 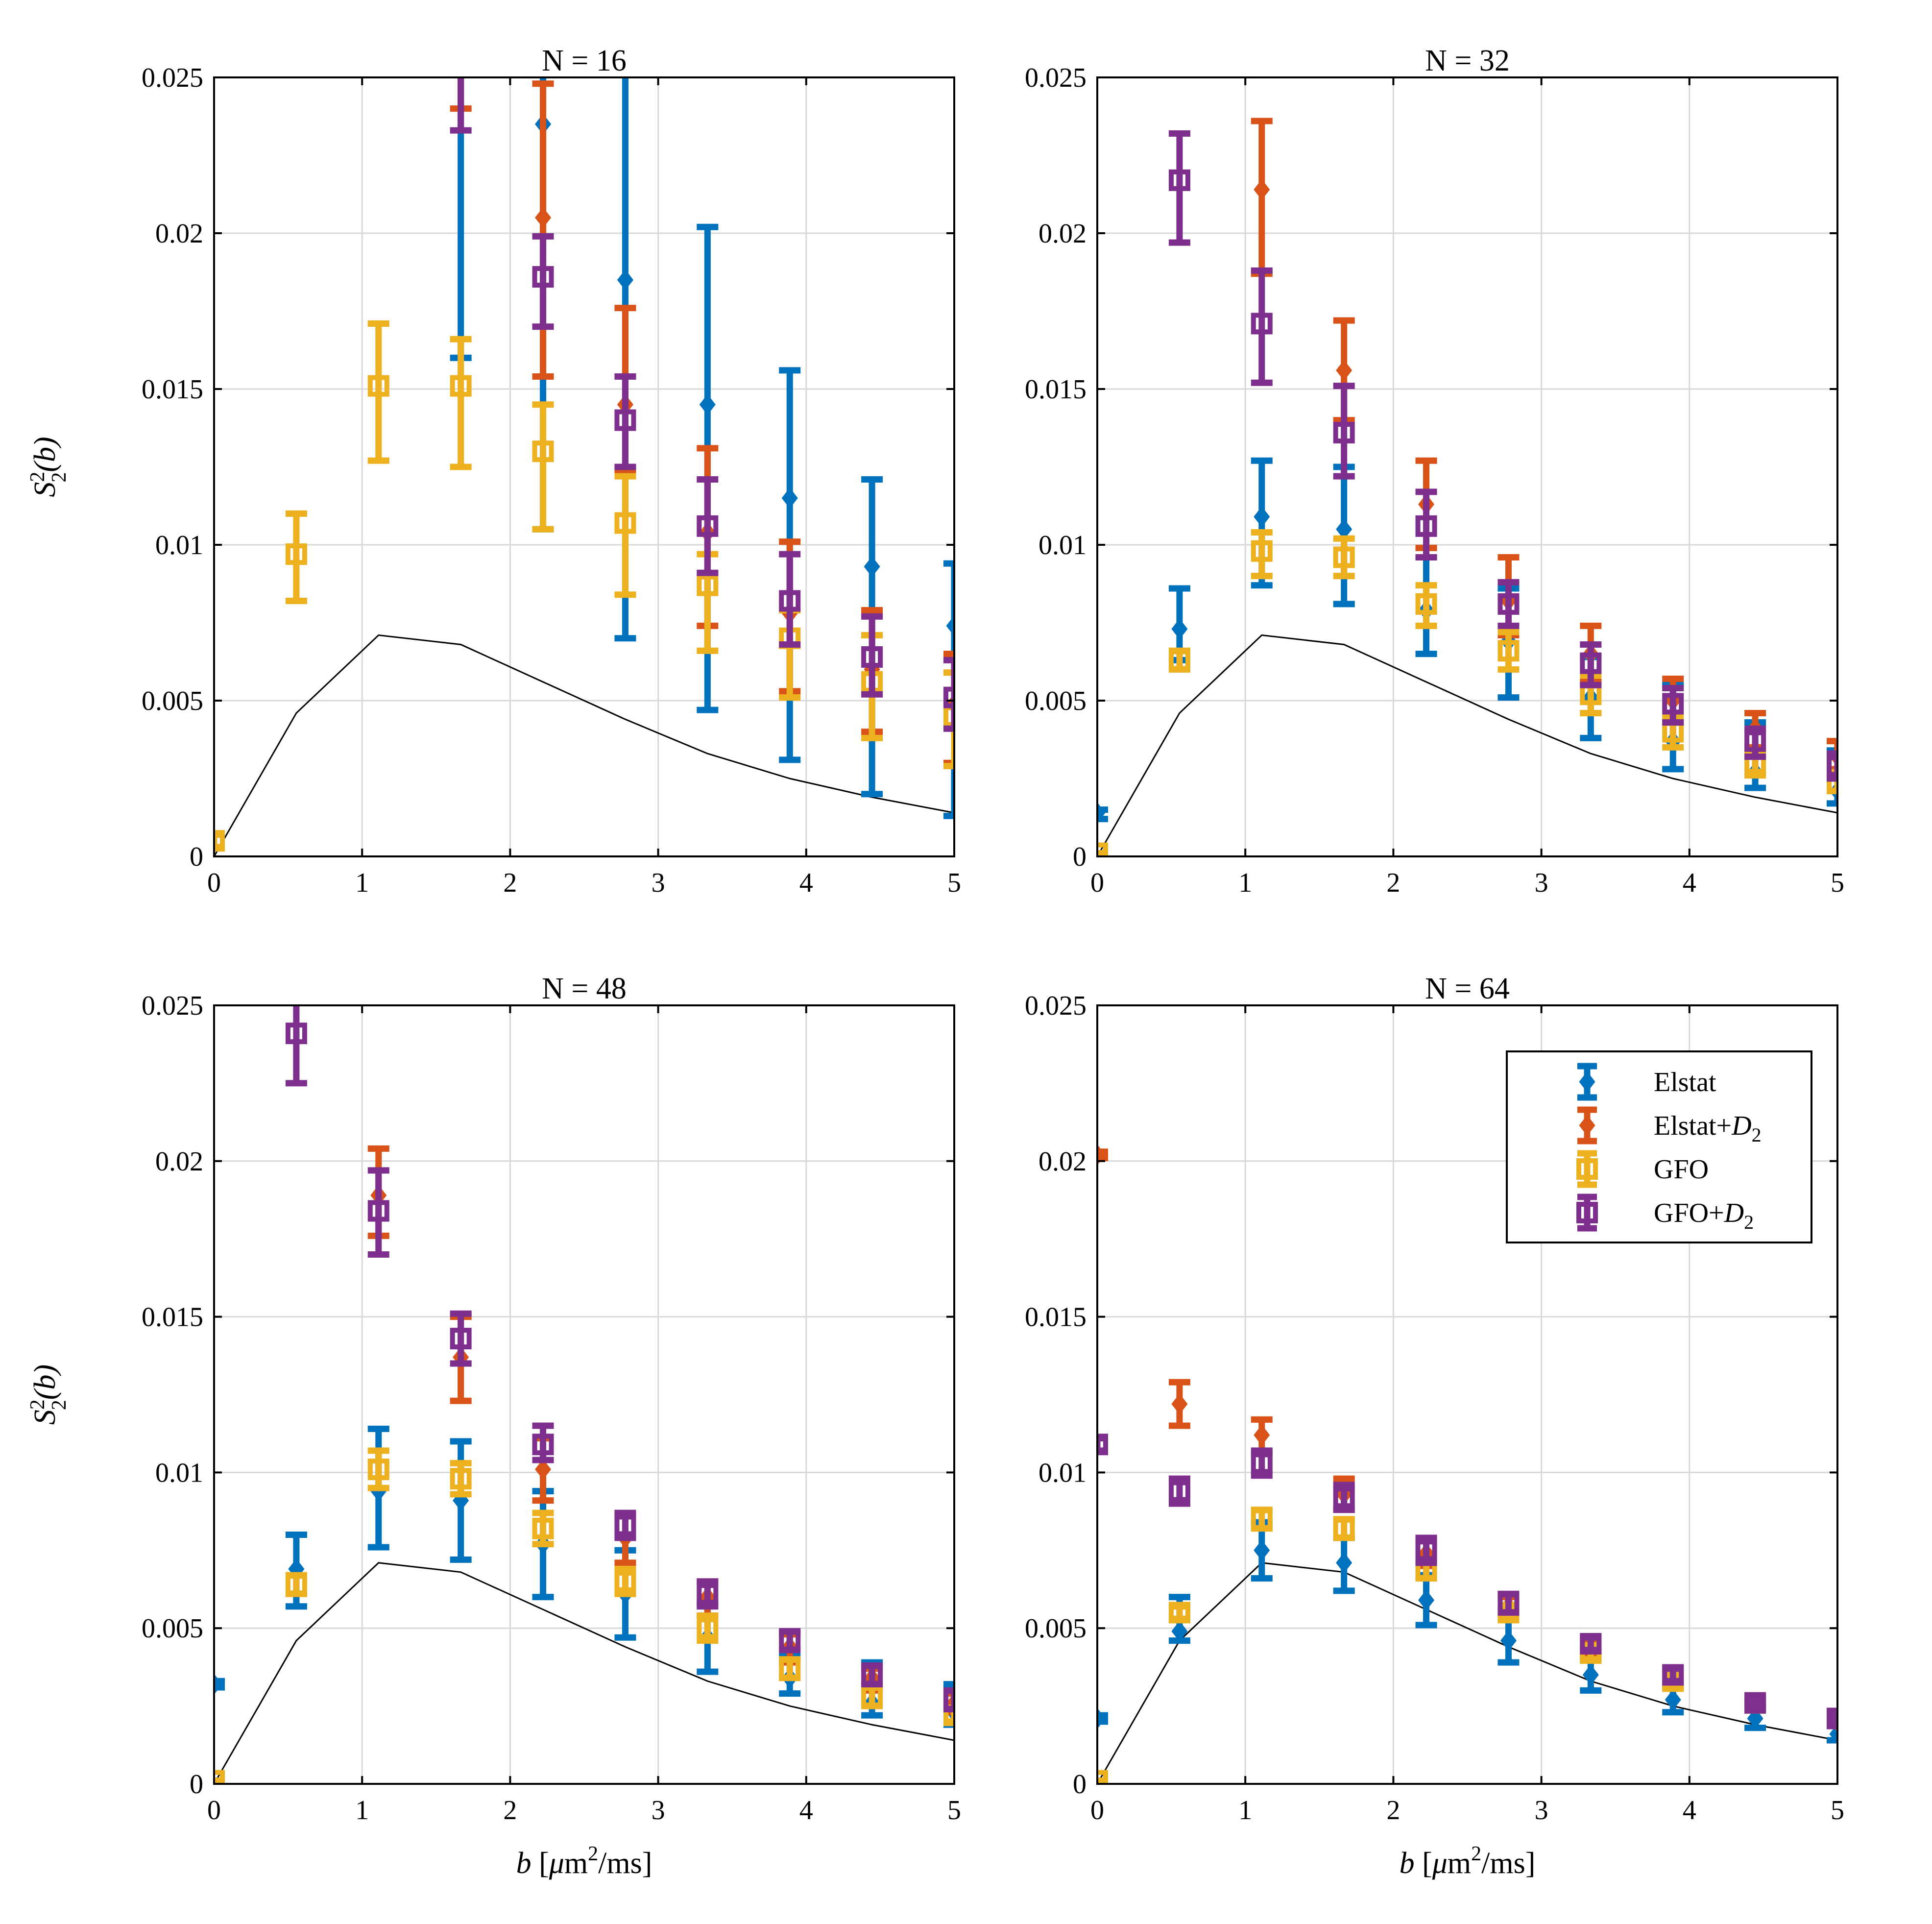 What do you see at coordinates (1704, 1215) in the screenshot?
I see `legend-label: GFO+D2` at bounding box center [1704, 1215].